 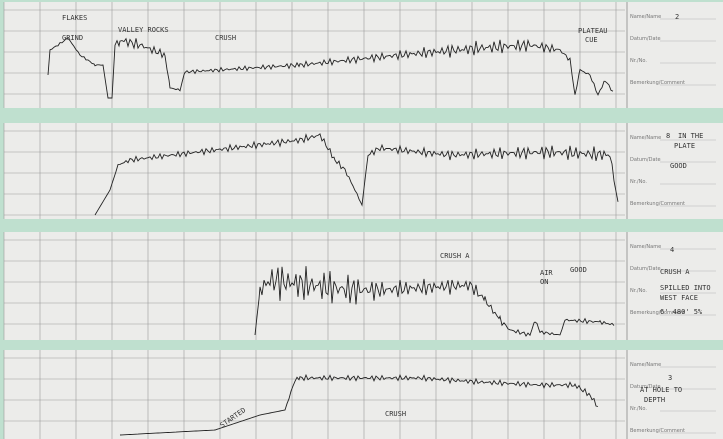 I want to click on strip-number: 8, so click(x=668, y=136).